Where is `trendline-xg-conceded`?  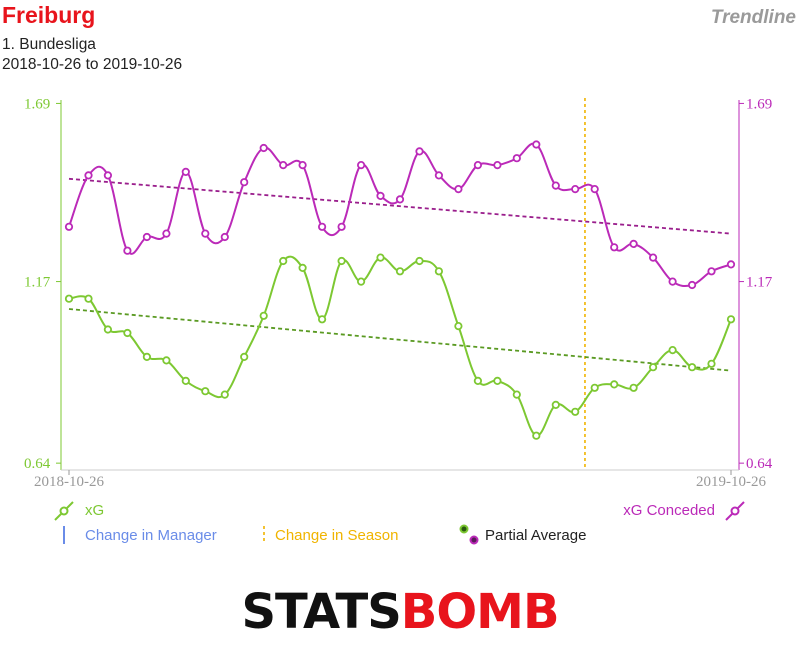
trendline-xg-conceded is located at coordinates (400, 206).